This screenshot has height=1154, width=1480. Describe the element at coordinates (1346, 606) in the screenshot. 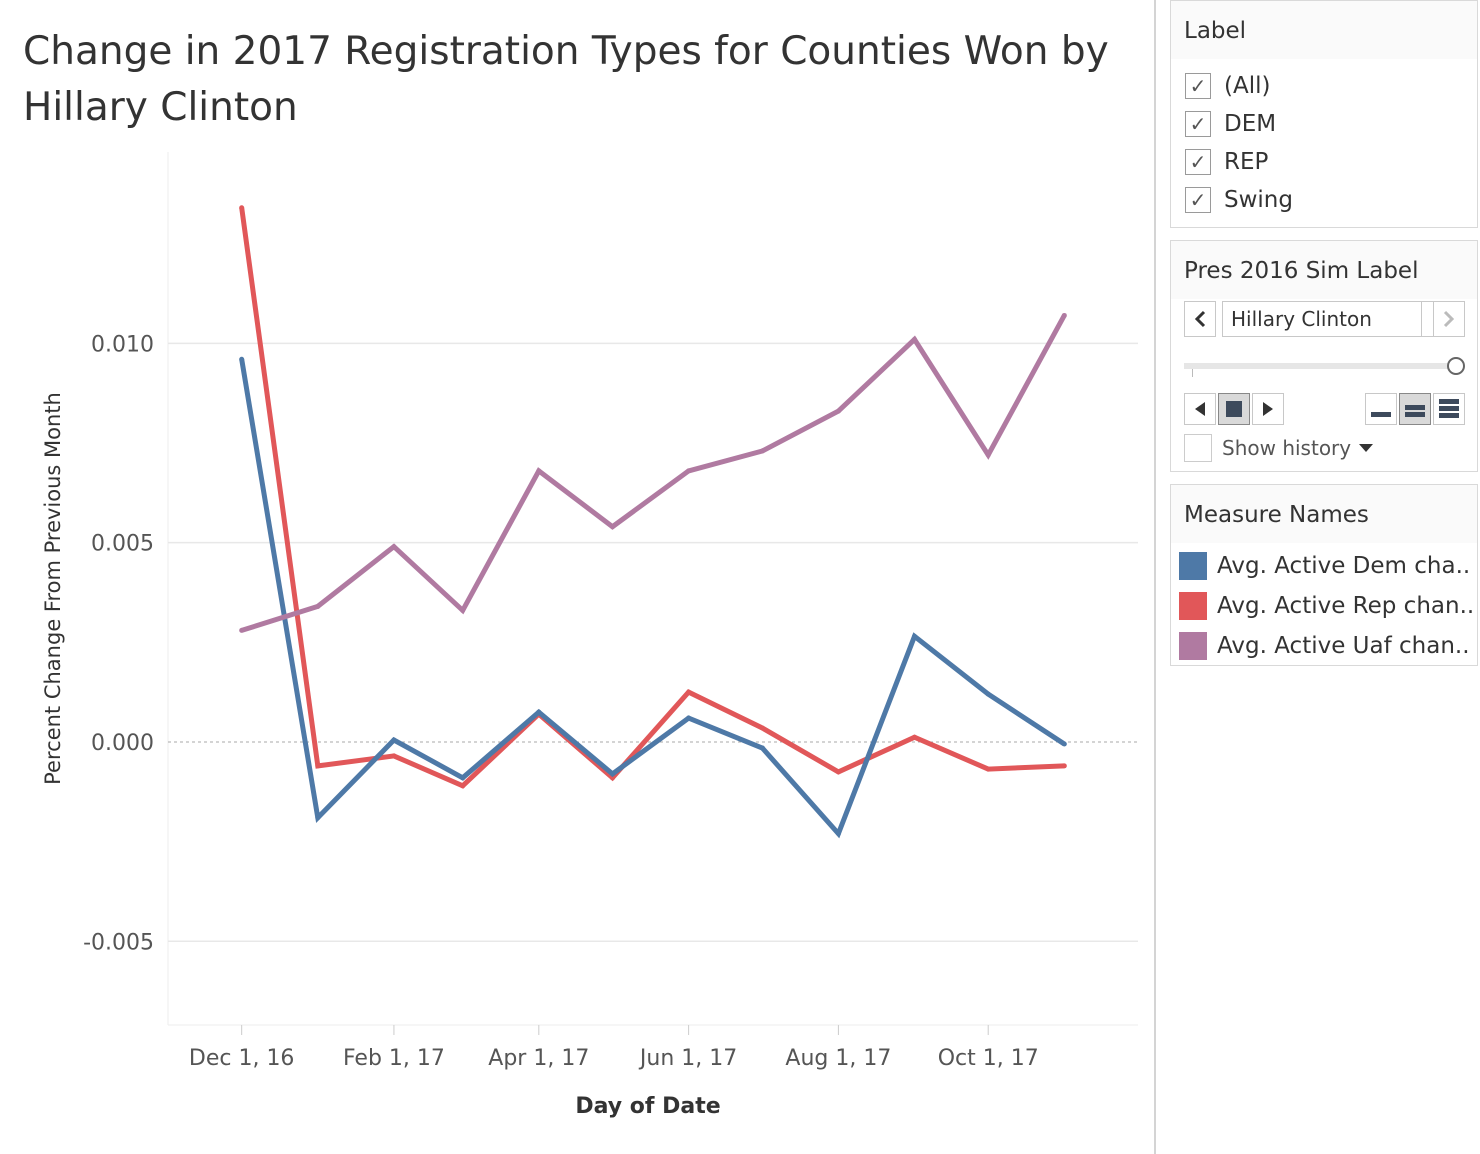

I see `legend-label: Avg. Active Rep chan..` at that location.